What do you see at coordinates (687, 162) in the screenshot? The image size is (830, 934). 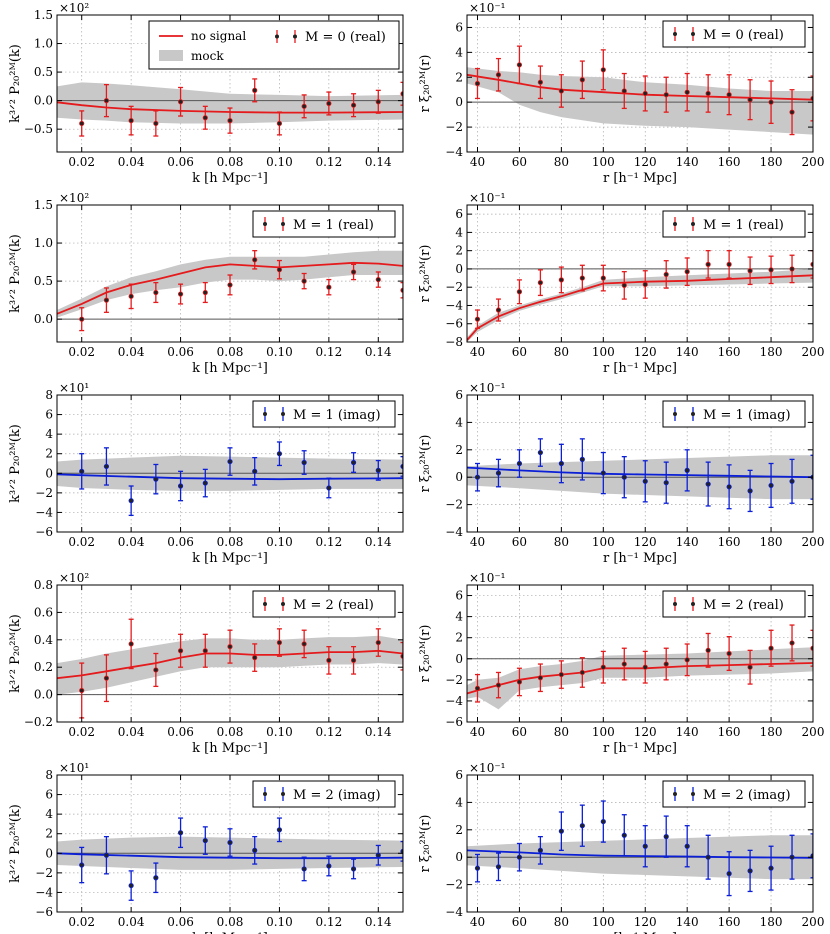 I see `x-tick-label: 140` at bounding box center [687, 162].